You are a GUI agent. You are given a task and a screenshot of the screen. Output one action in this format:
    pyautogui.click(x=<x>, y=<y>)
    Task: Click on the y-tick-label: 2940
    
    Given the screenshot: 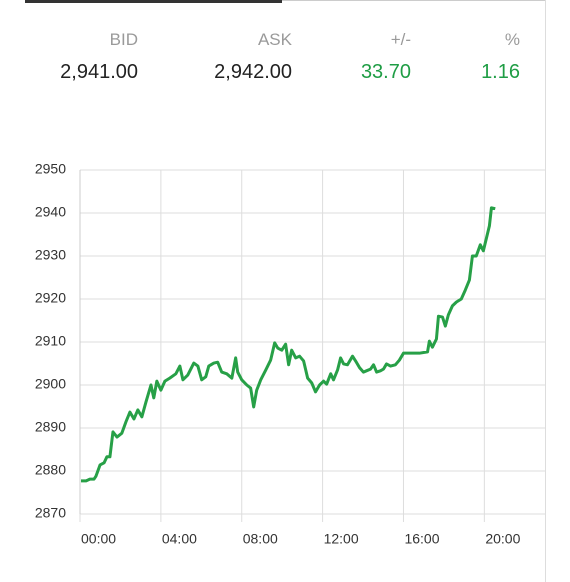 What is the action you would take?
    pyautogui.click(x=50, y=212)
    